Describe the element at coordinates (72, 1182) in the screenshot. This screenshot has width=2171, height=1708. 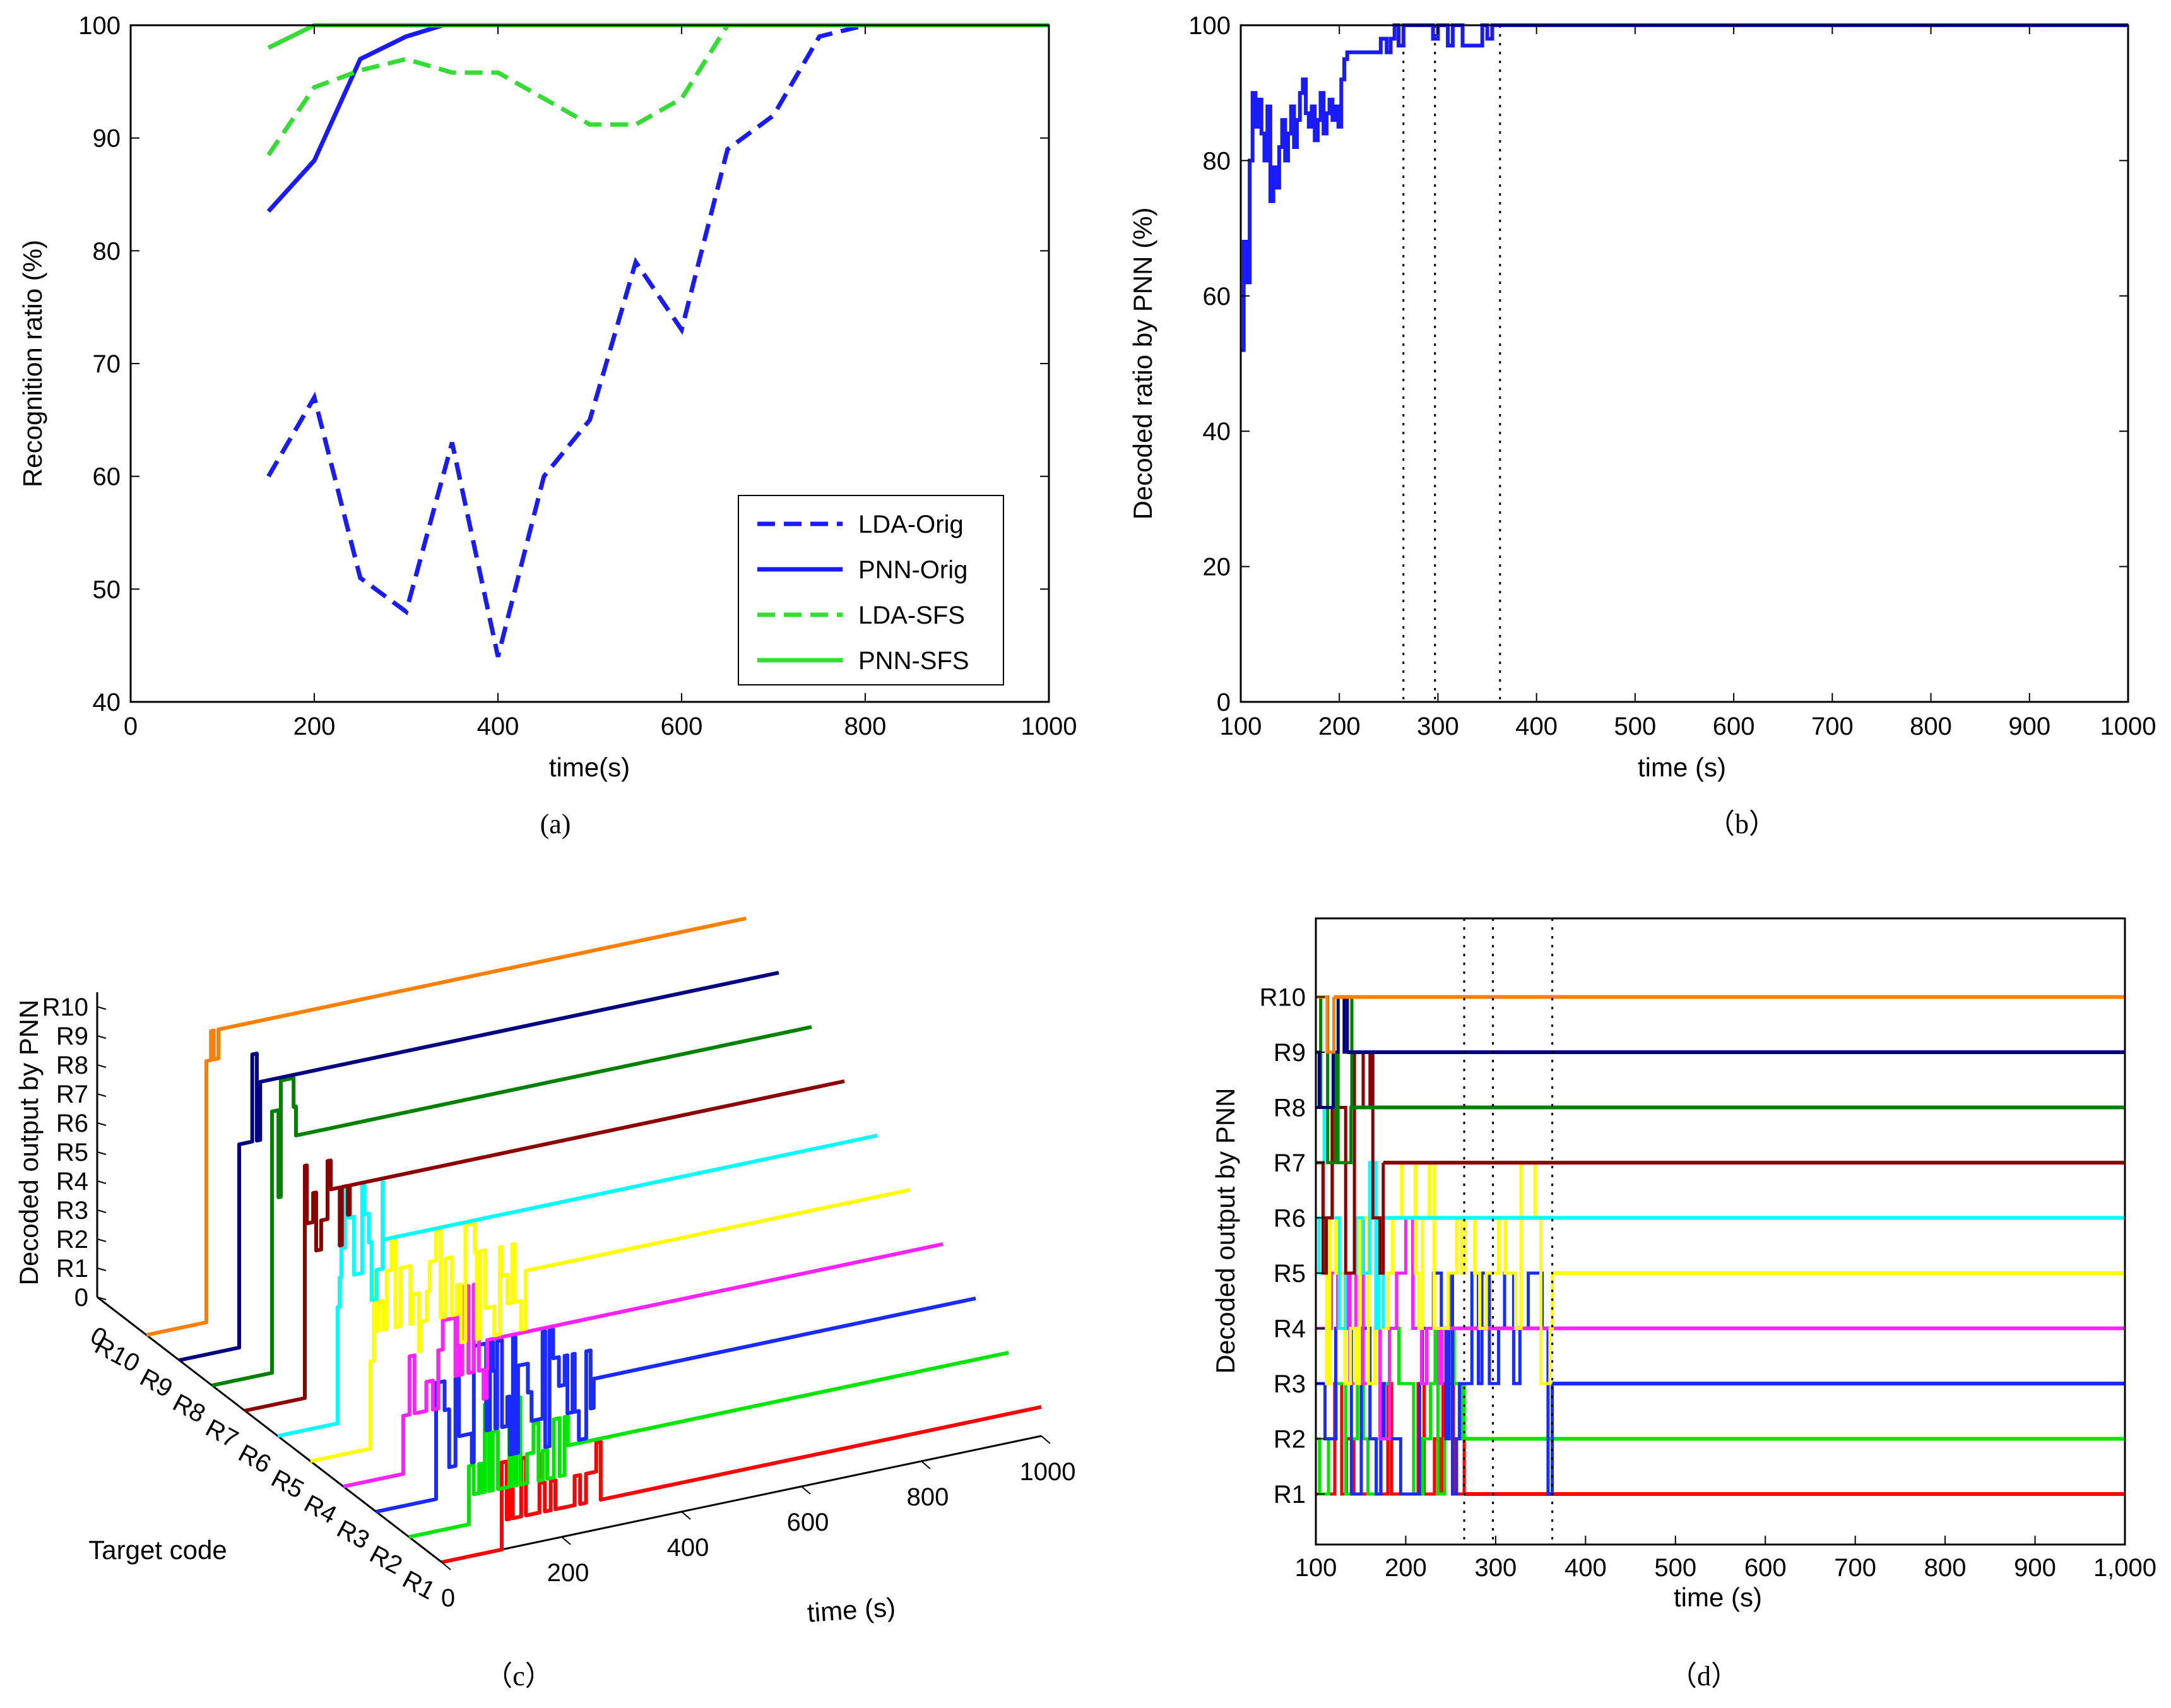
I see `height-tick-label: R4` at that location.